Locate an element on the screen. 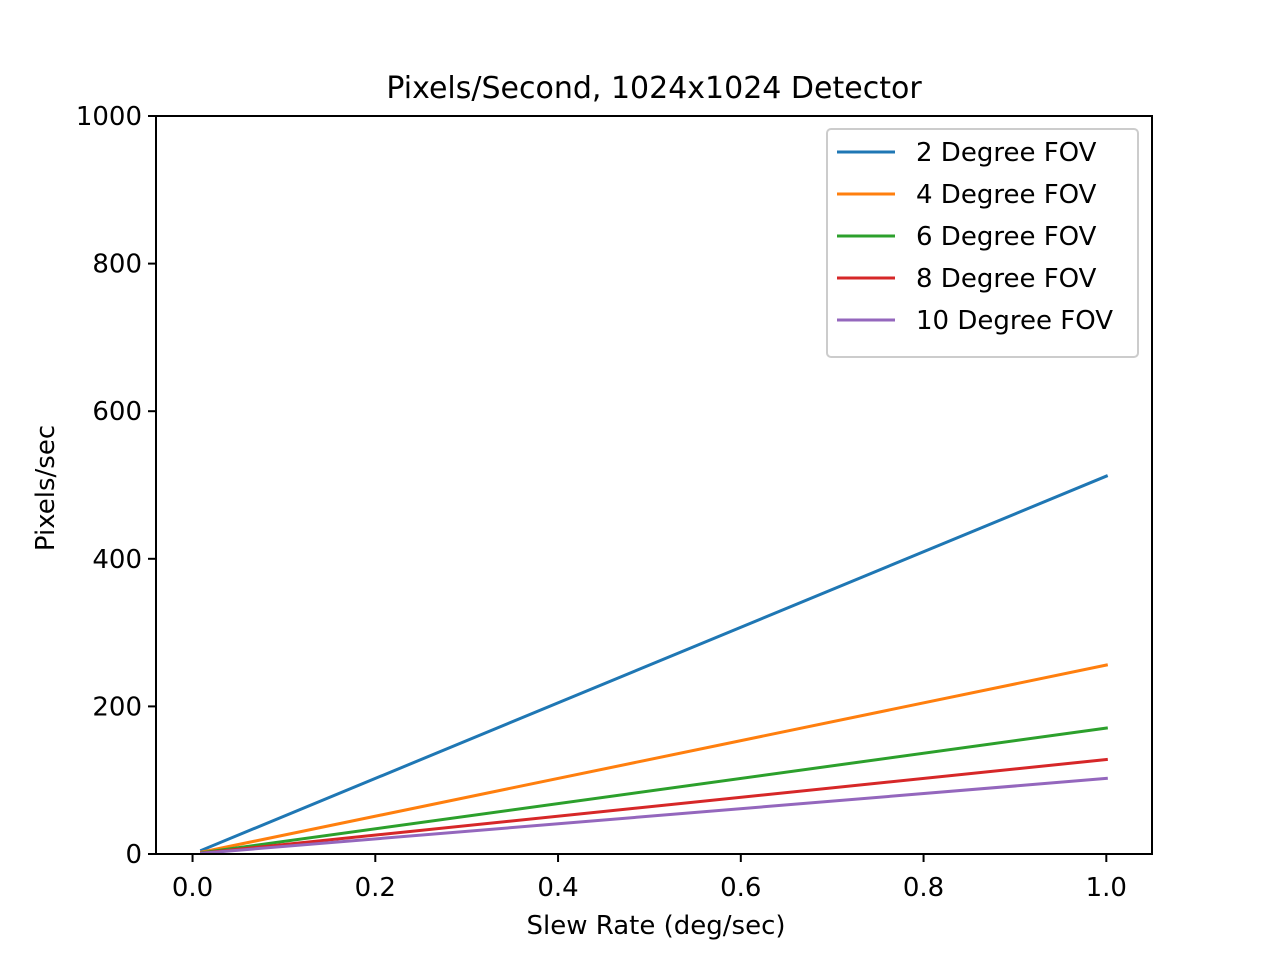  series-line-6-degree-fov is located at coordinates (654, 790).